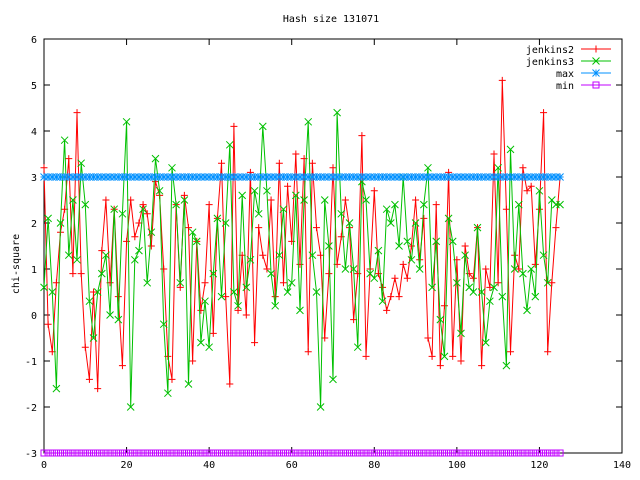 The width and height of the screenshot is (640, 480). What do you see at coordinates (550, 50) in the screenshot?
I see `legend-label: jenkins2` at bounding box center [550, 50].